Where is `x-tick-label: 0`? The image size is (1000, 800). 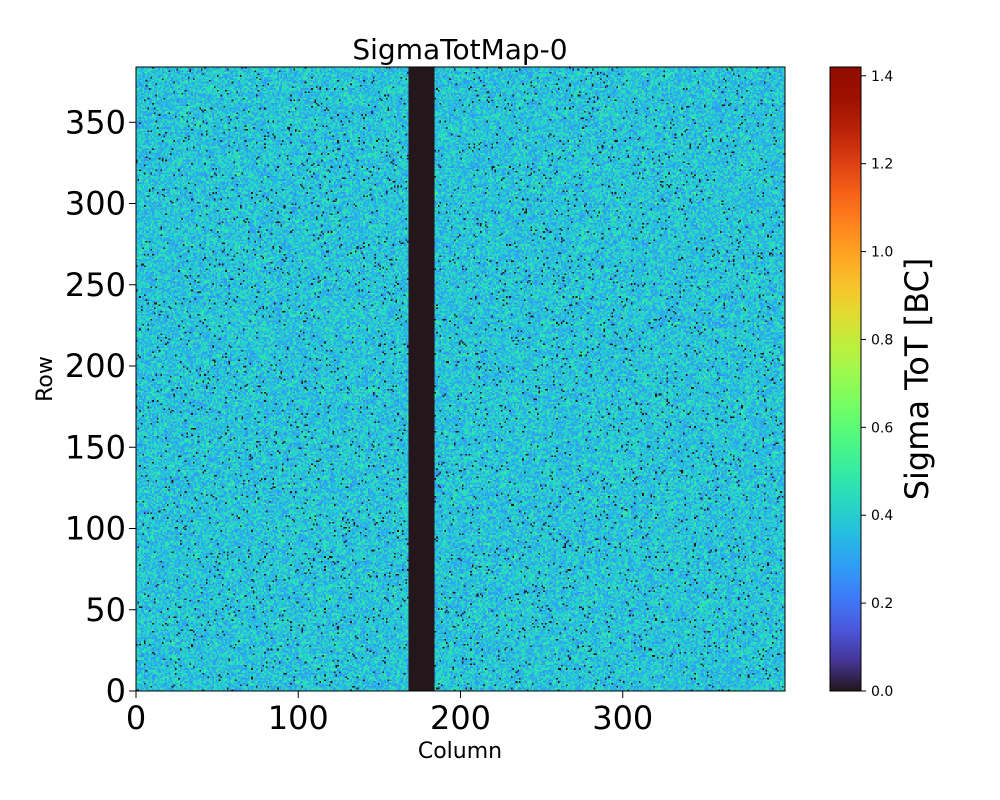
x-tick-label: 0 is located at coordinates (136, 718).